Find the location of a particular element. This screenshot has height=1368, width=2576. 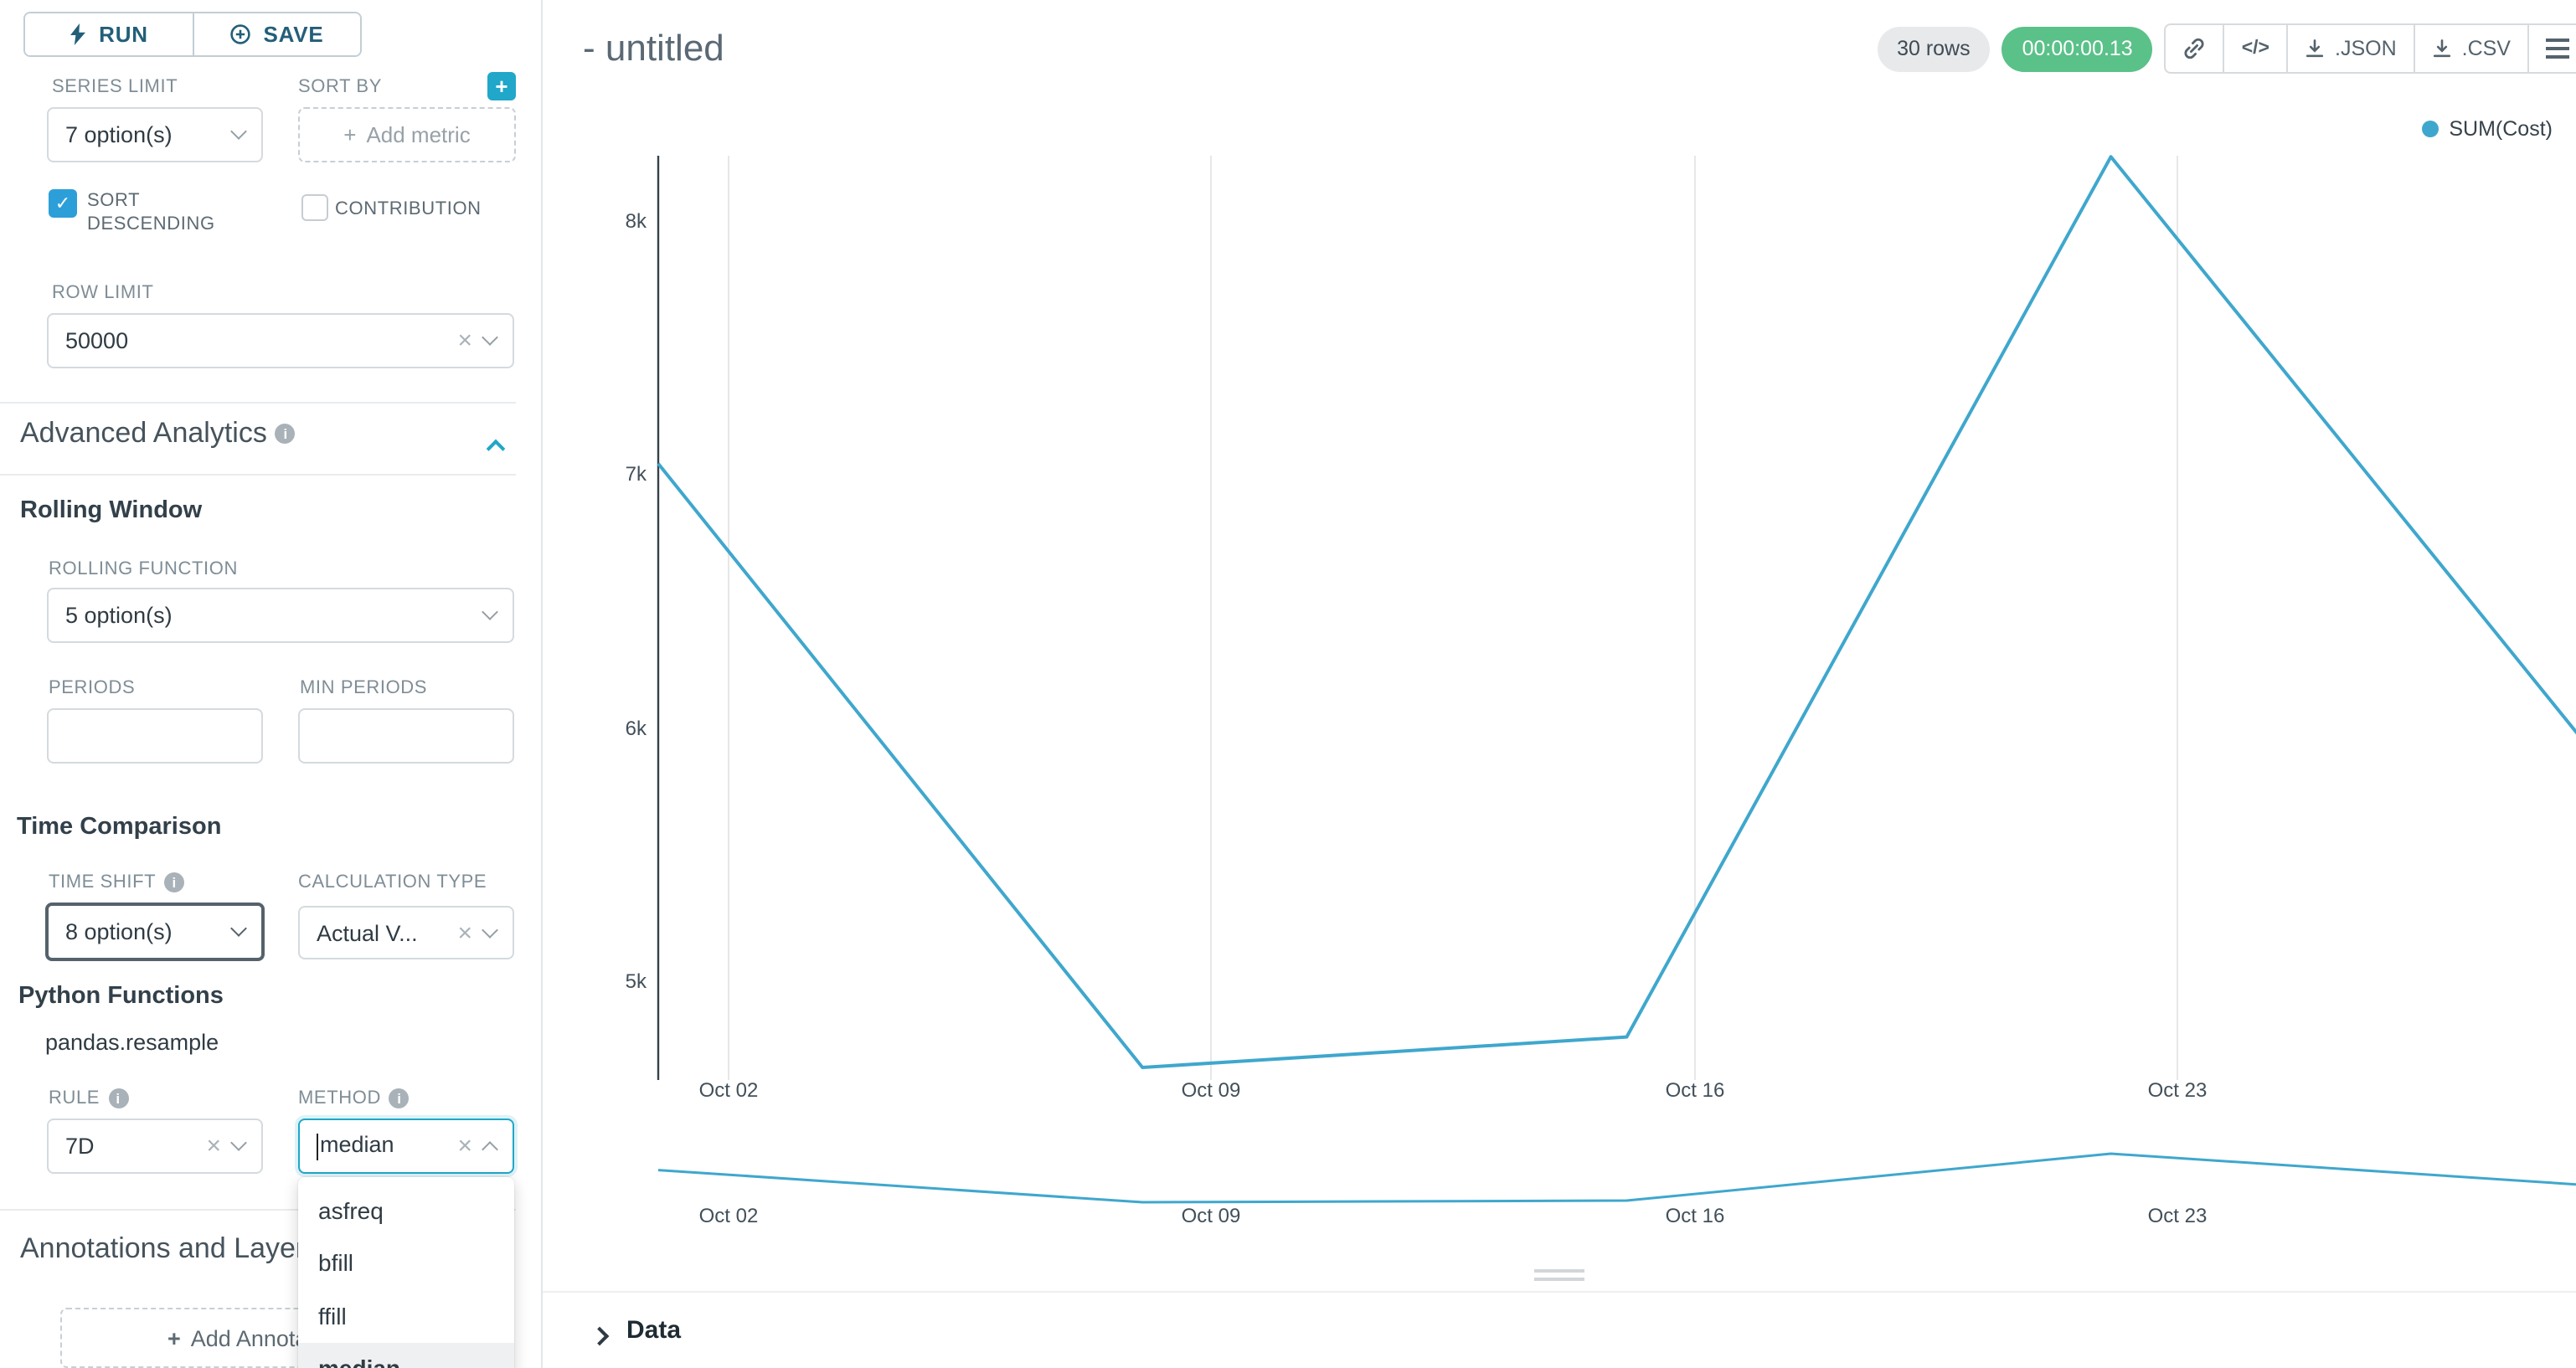

add-metric-plus-button: + is located at coordinates (501, 86).